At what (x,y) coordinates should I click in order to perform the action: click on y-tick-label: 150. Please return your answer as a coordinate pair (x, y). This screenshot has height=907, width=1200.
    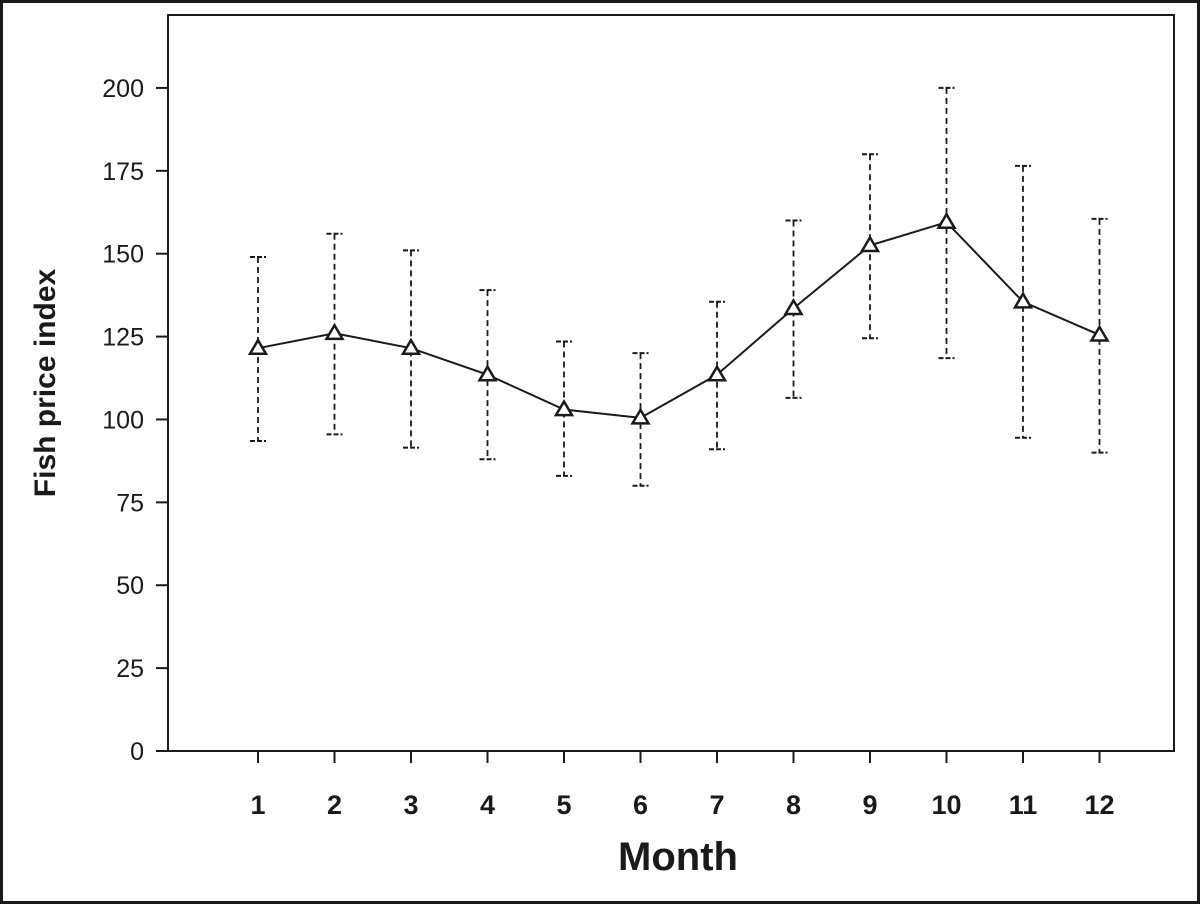
    Looking at the image, I should click on (123, 255).